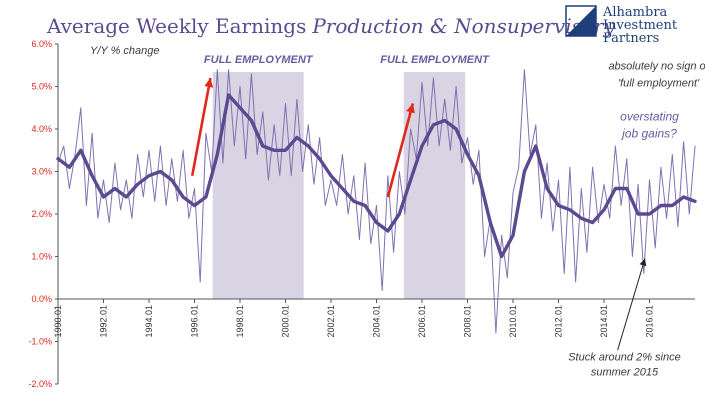 Image resolution: width=705 pixels, height=409 pixels. Describe the element at coordinates (624, 358) in the screenshot. I see `annotation-5: Stuck around 2% since` at that location.